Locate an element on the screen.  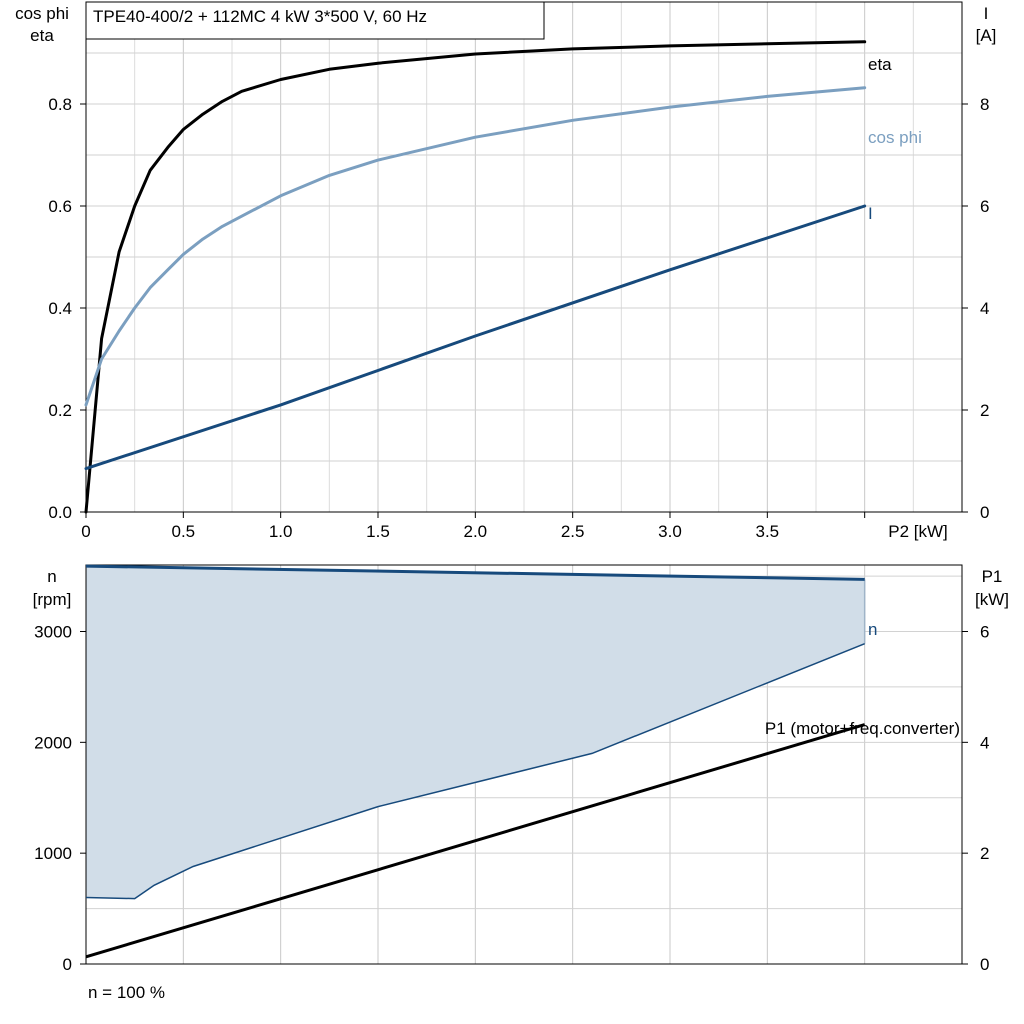
bottom-left-tick-label: 1000 is located at coordinates (53, 853).